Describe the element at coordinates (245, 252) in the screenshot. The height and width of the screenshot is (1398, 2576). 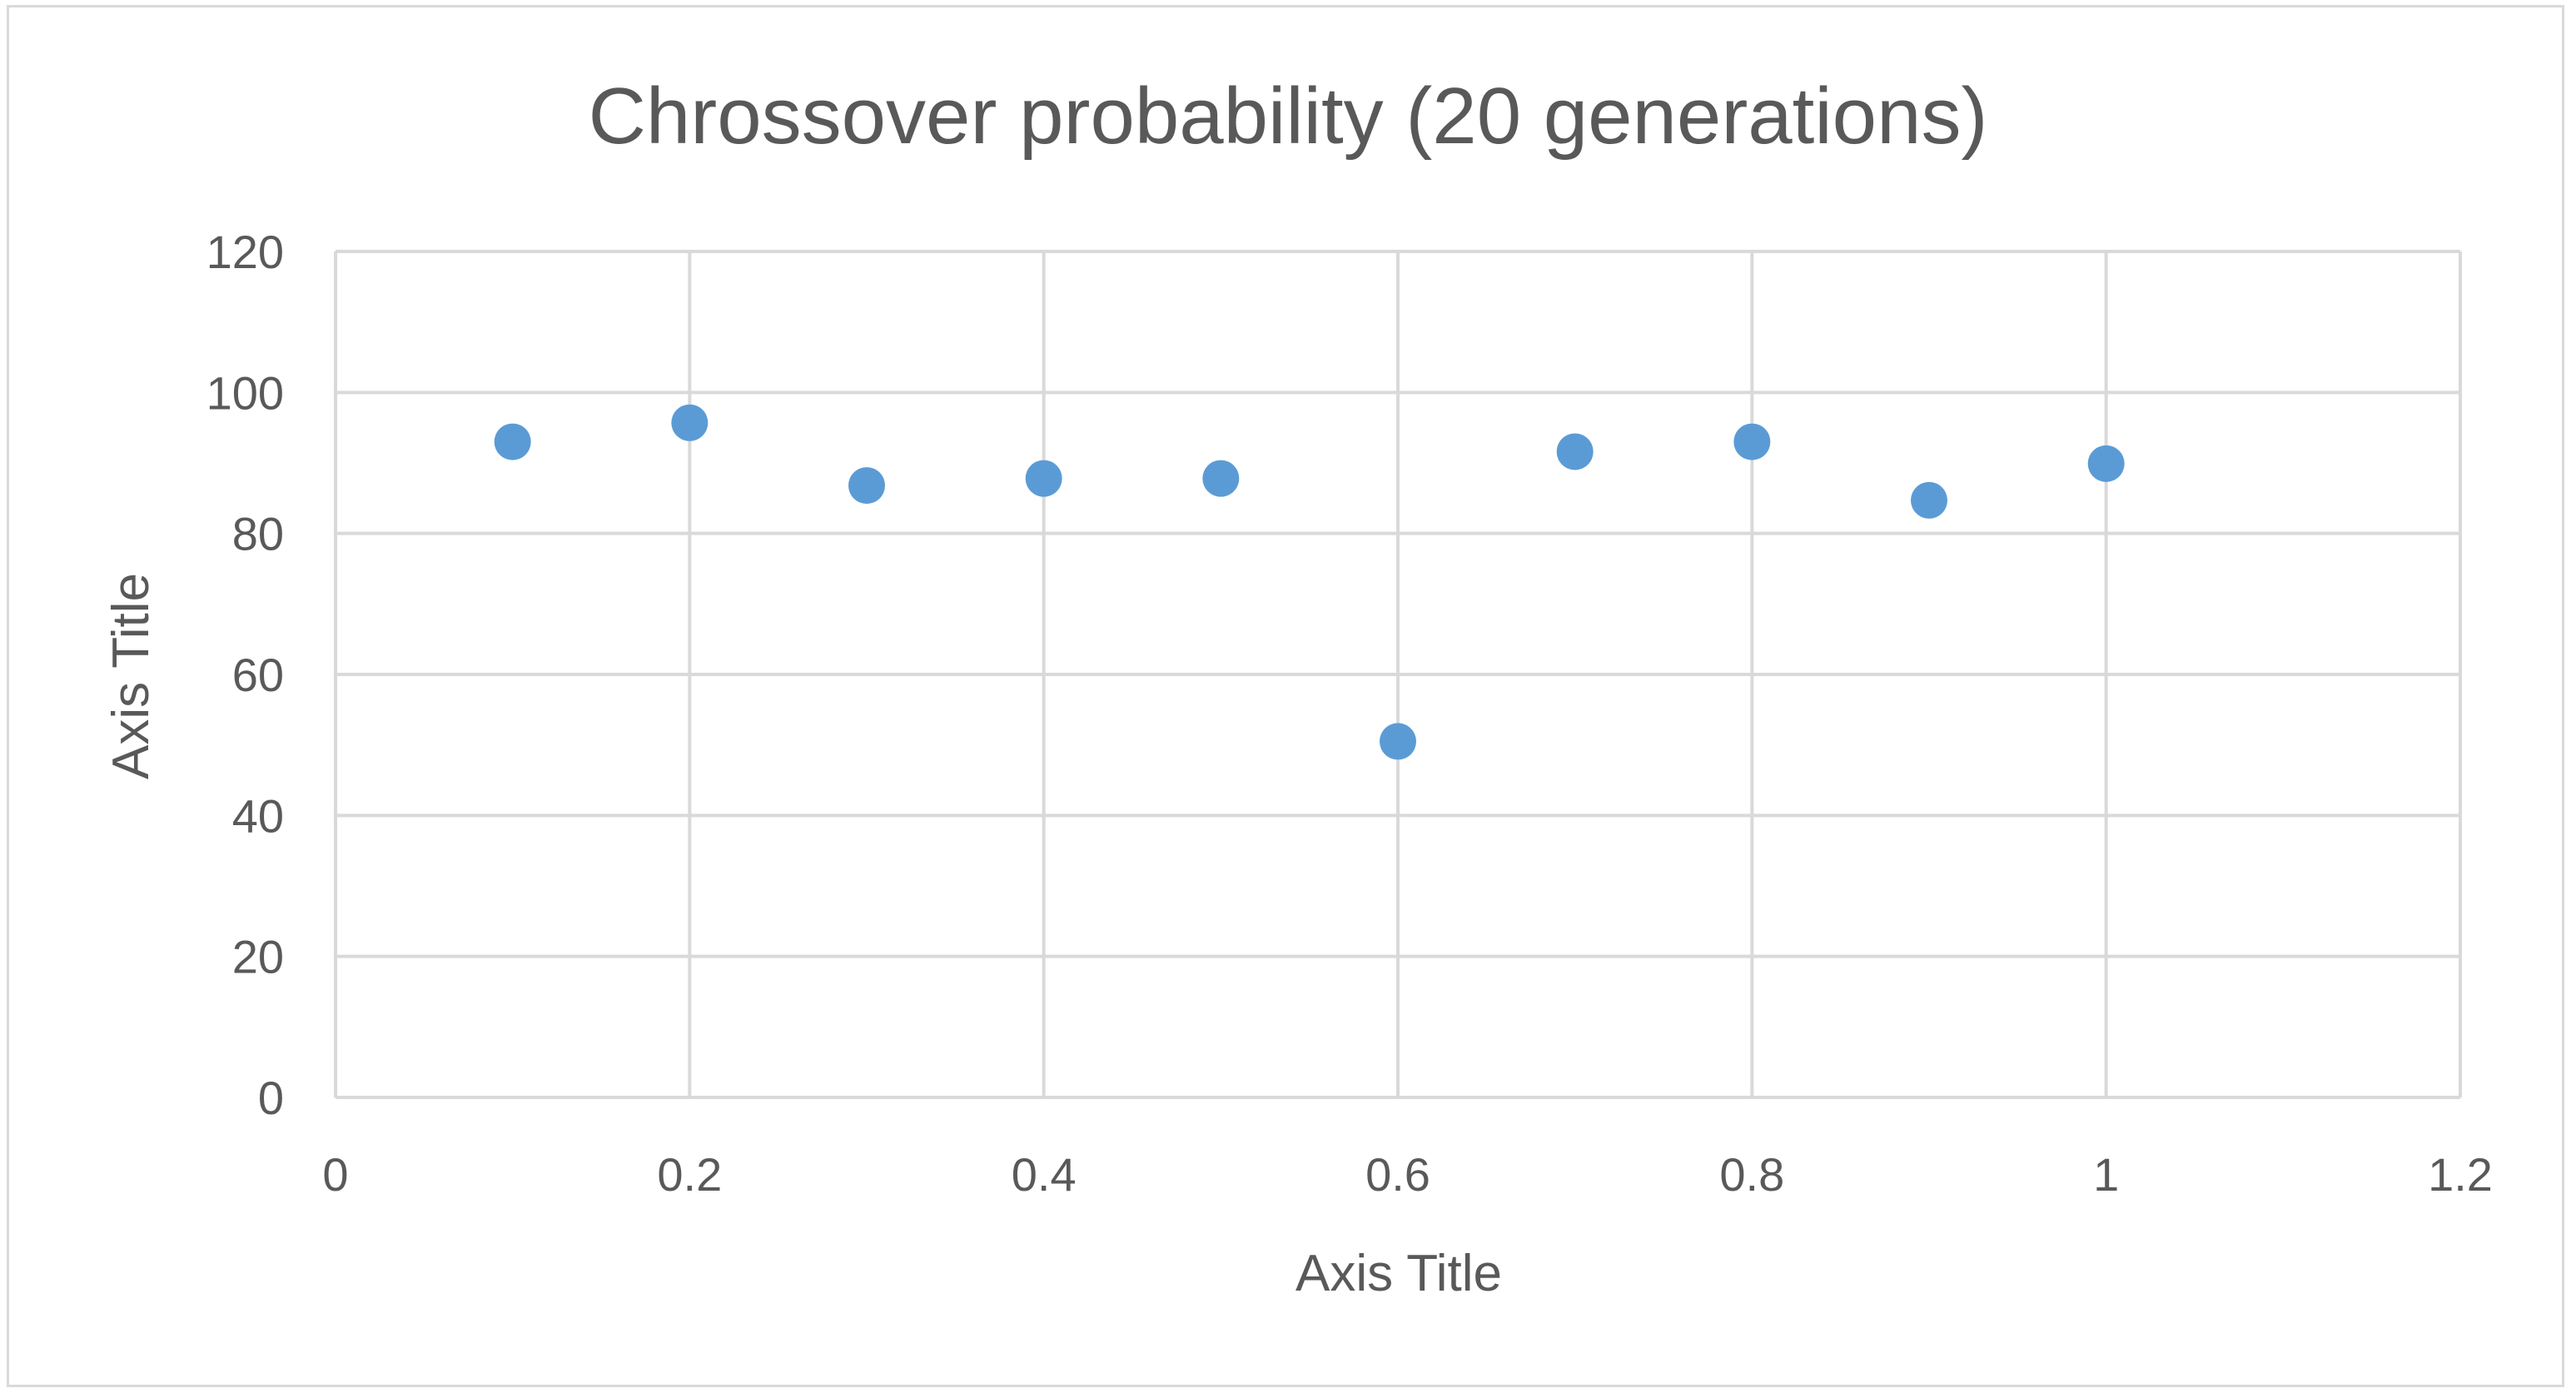
I see `y-tick-label: 120` at that location.